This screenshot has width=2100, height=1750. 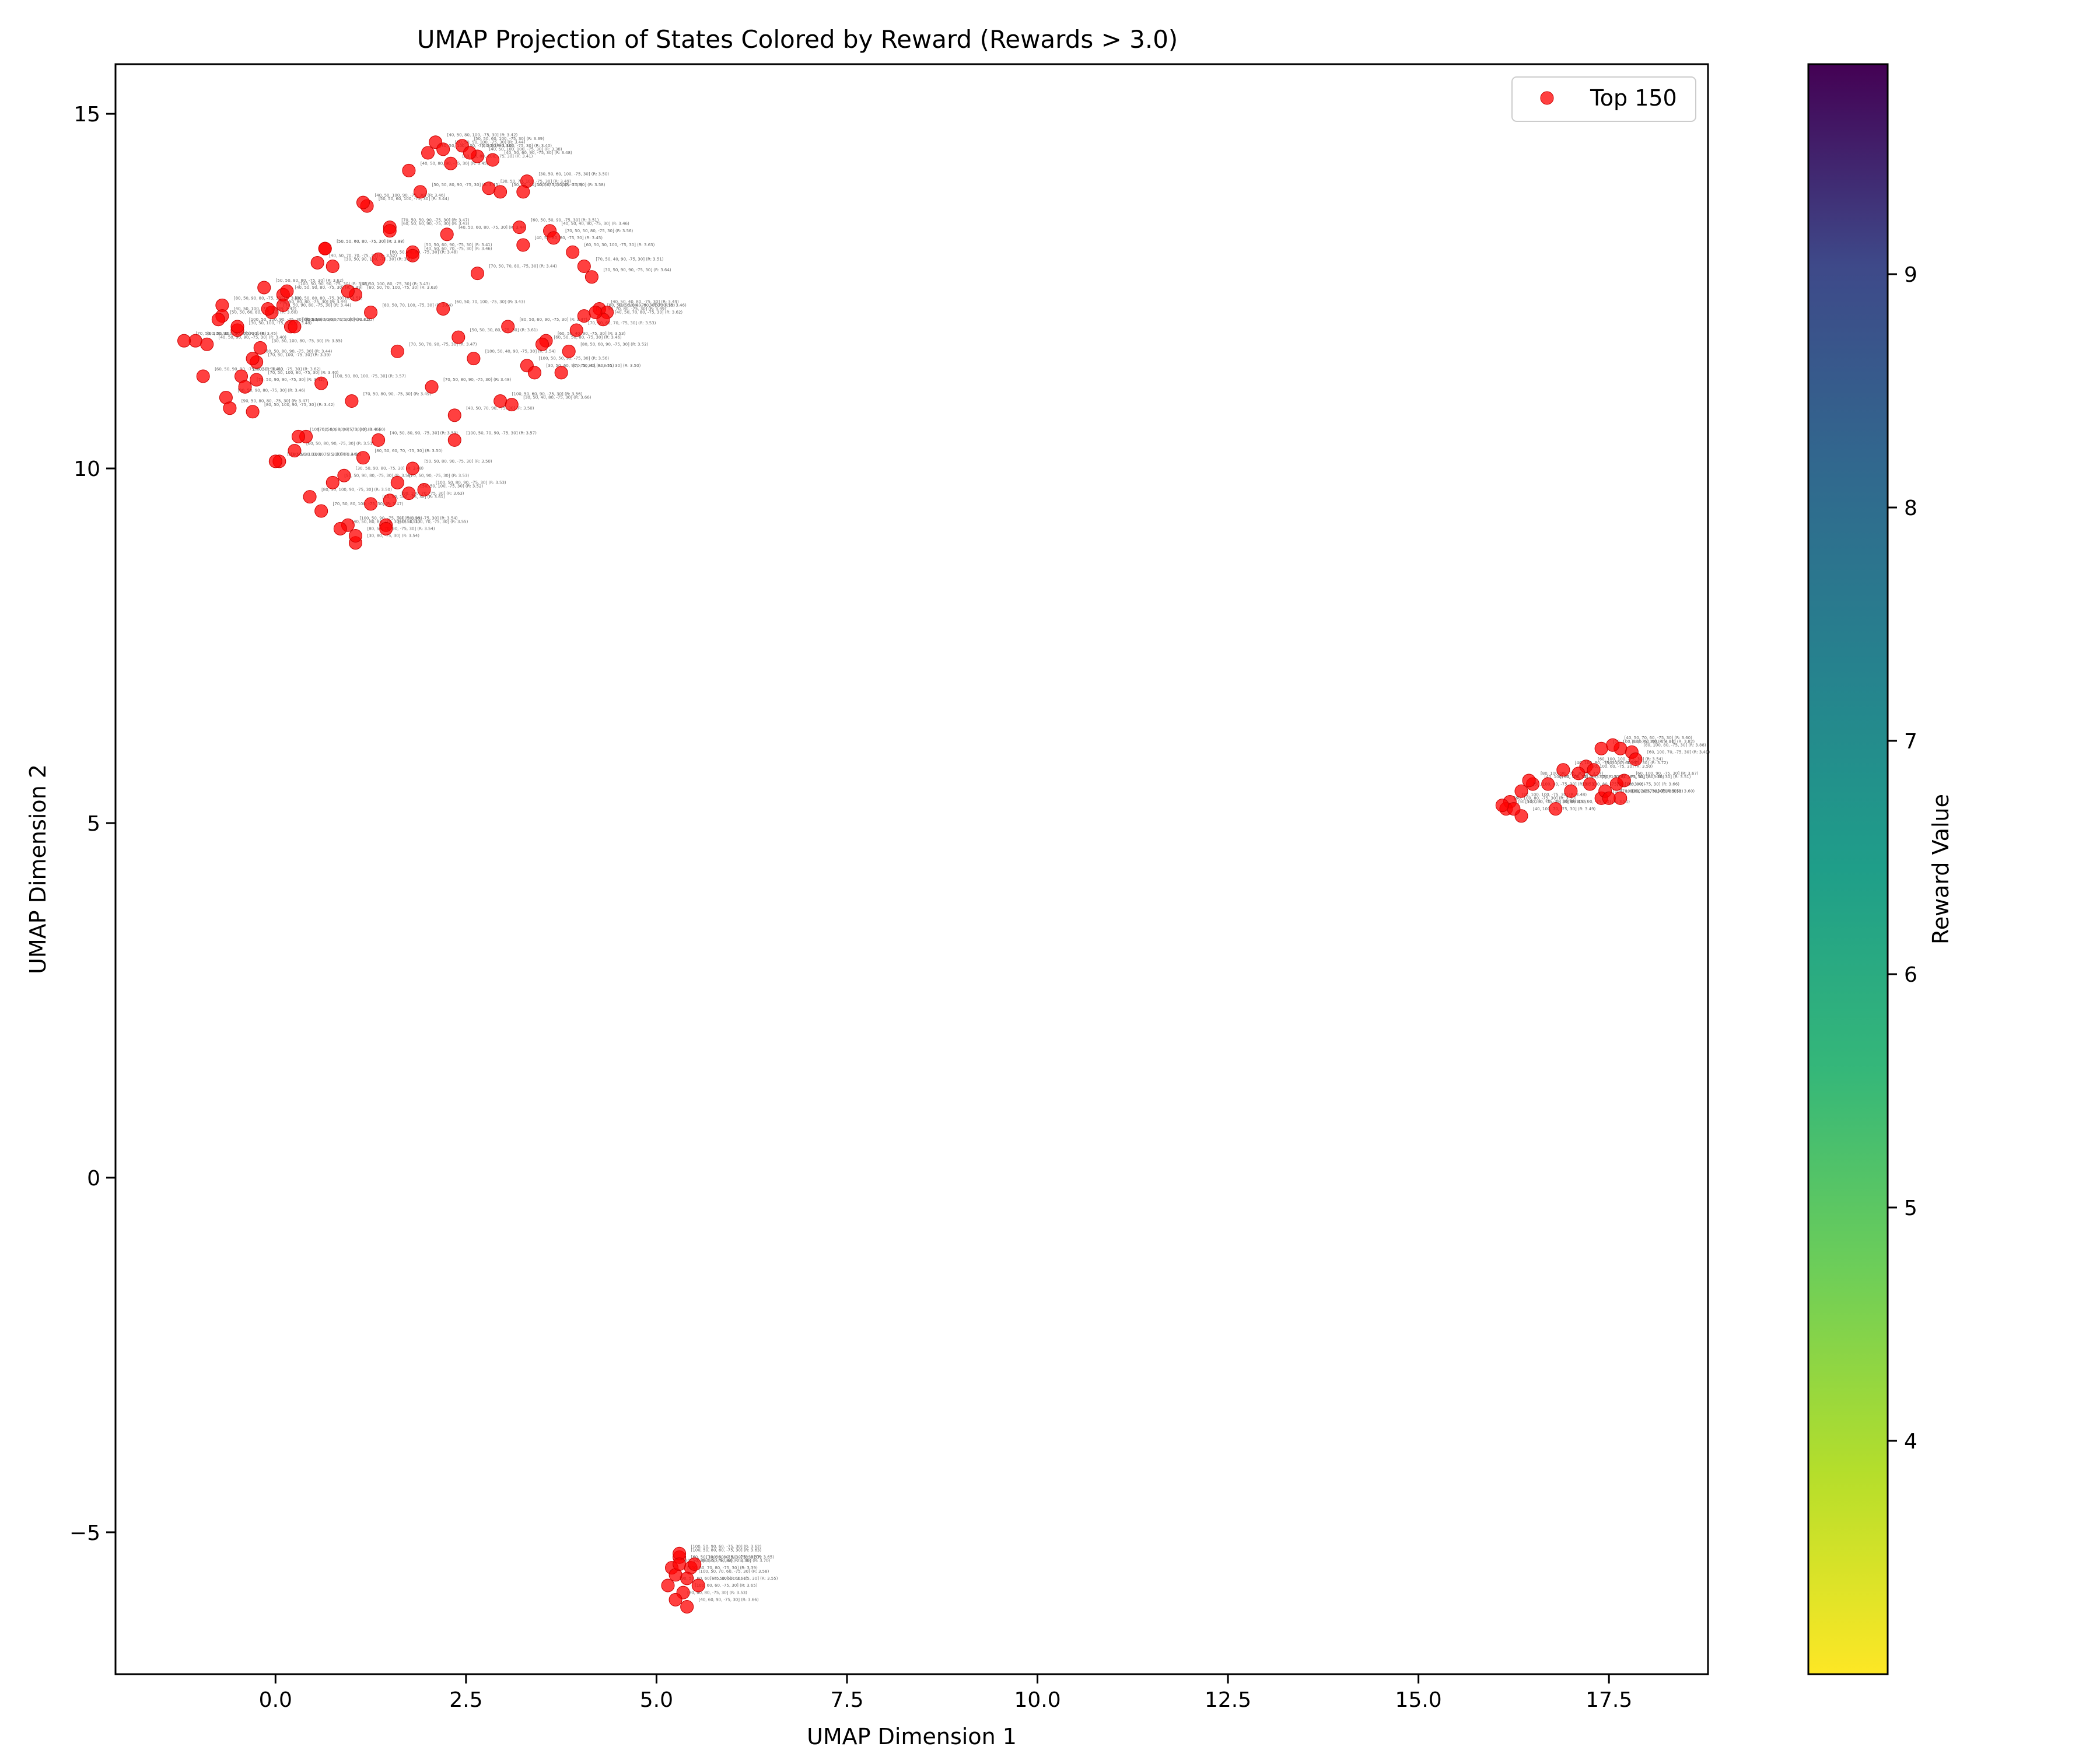 I want to click on point-annotation: [60, 50, 30, 100, -75, 30] (R: 3.63), so click(x=619, y=245).